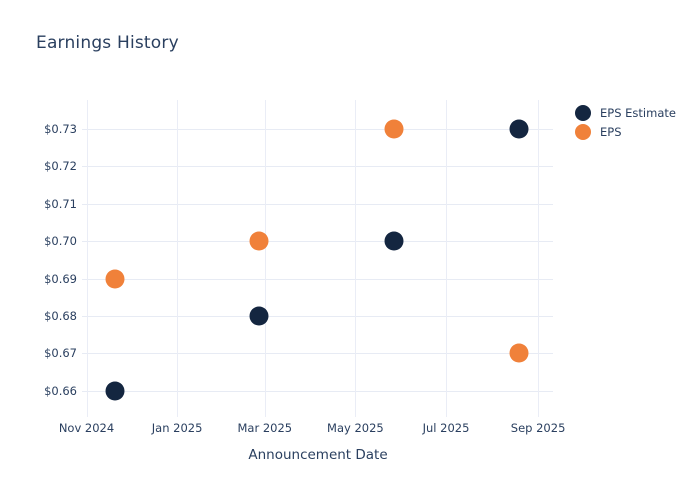 The width and height of the screenshot is (700, 500). I want to click on legend-item-eps: EPS, so click(625, 132).